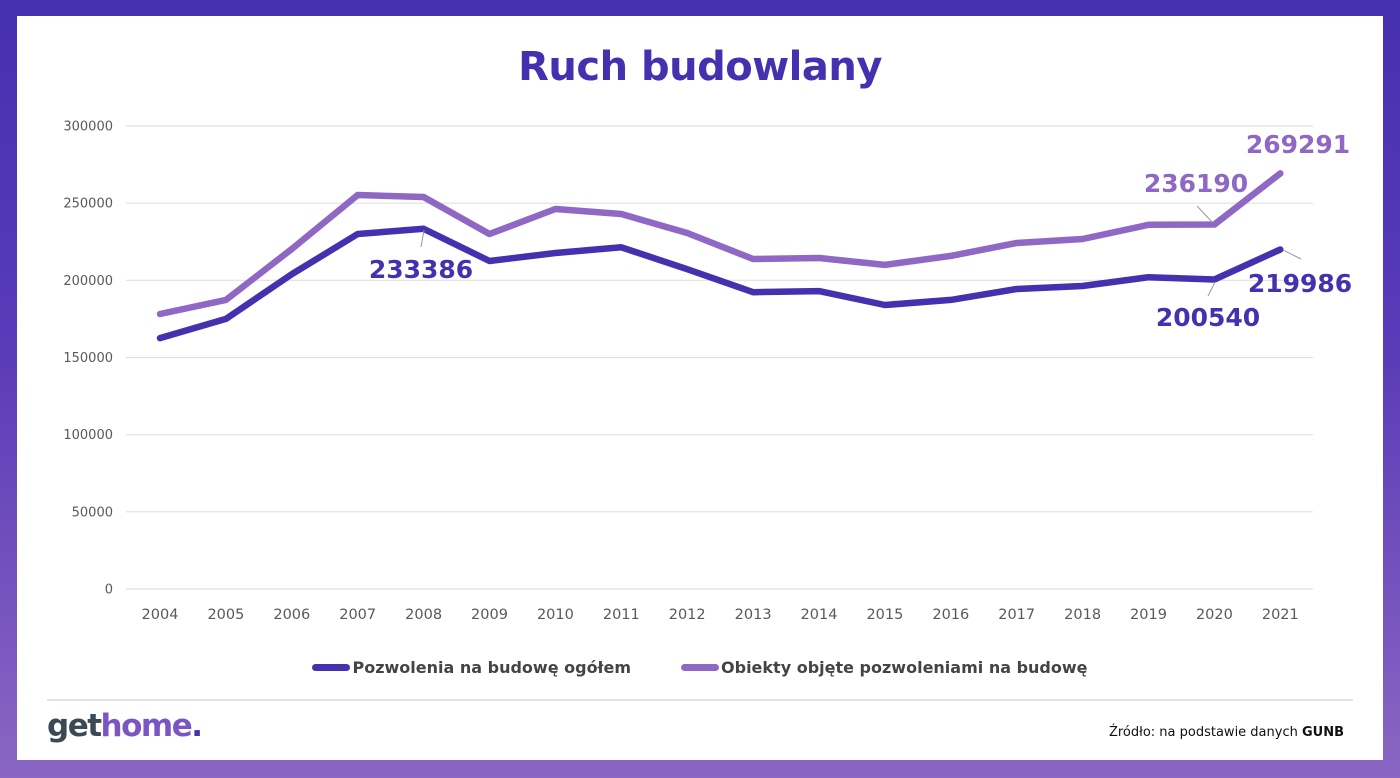 This screenshot has width=1400, height=778. What do you see at coordinates (1082, 615) in the screenshot?
I see `x-tick-label: 2018` at bounding box center [1082, 615].